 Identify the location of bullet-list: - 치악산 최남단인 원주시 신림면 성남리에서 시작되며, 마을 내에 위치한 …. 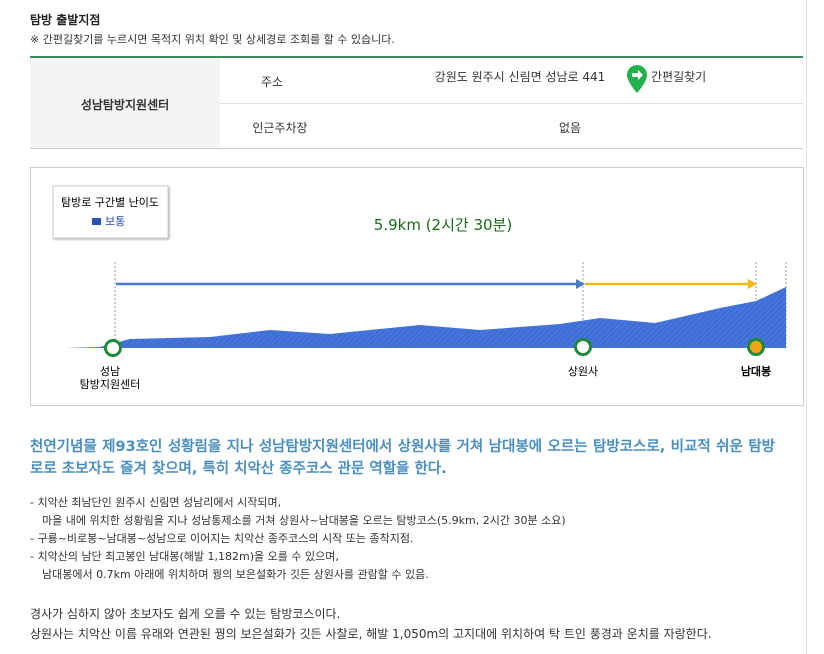
(298, 539).